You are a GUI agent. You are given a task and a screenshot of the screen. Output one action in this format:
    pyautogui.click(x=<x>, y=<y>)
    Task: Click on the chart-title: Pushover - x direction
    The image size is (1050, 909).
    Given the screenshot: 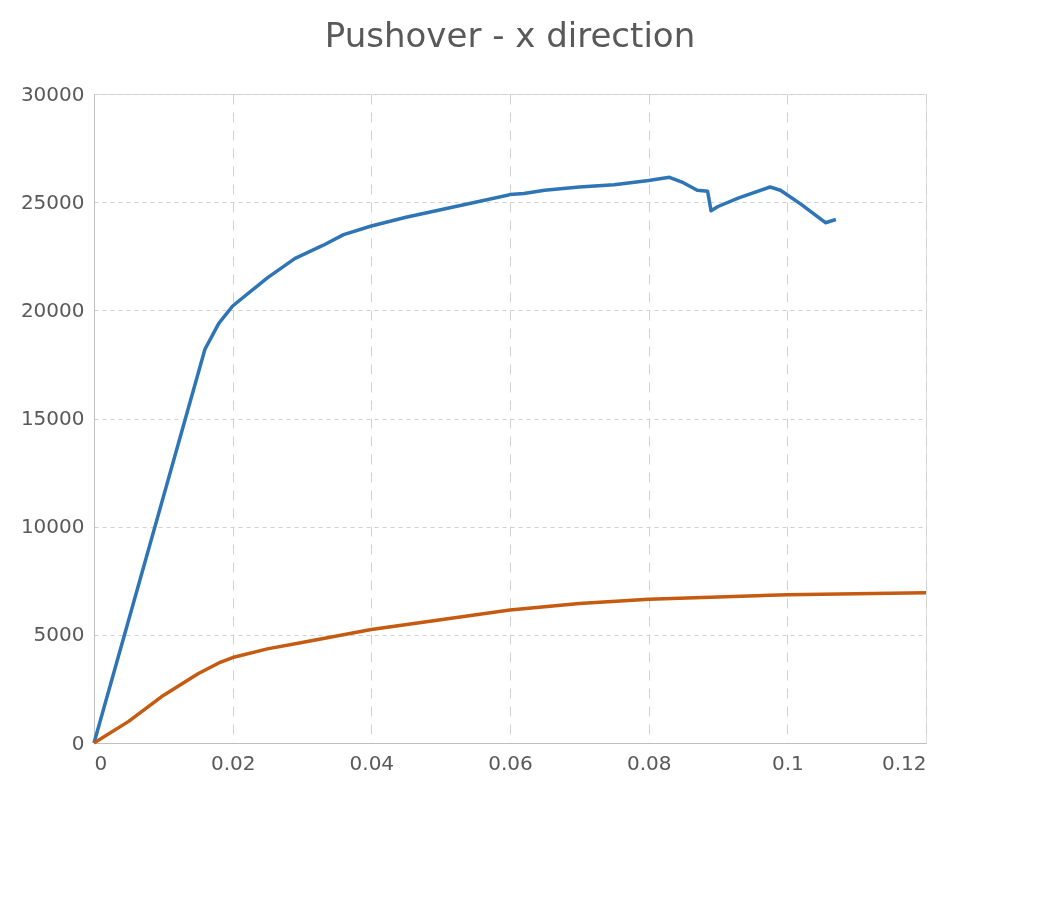 What is the action you would take?
    pyautogui.click(x=510, y=35)
    